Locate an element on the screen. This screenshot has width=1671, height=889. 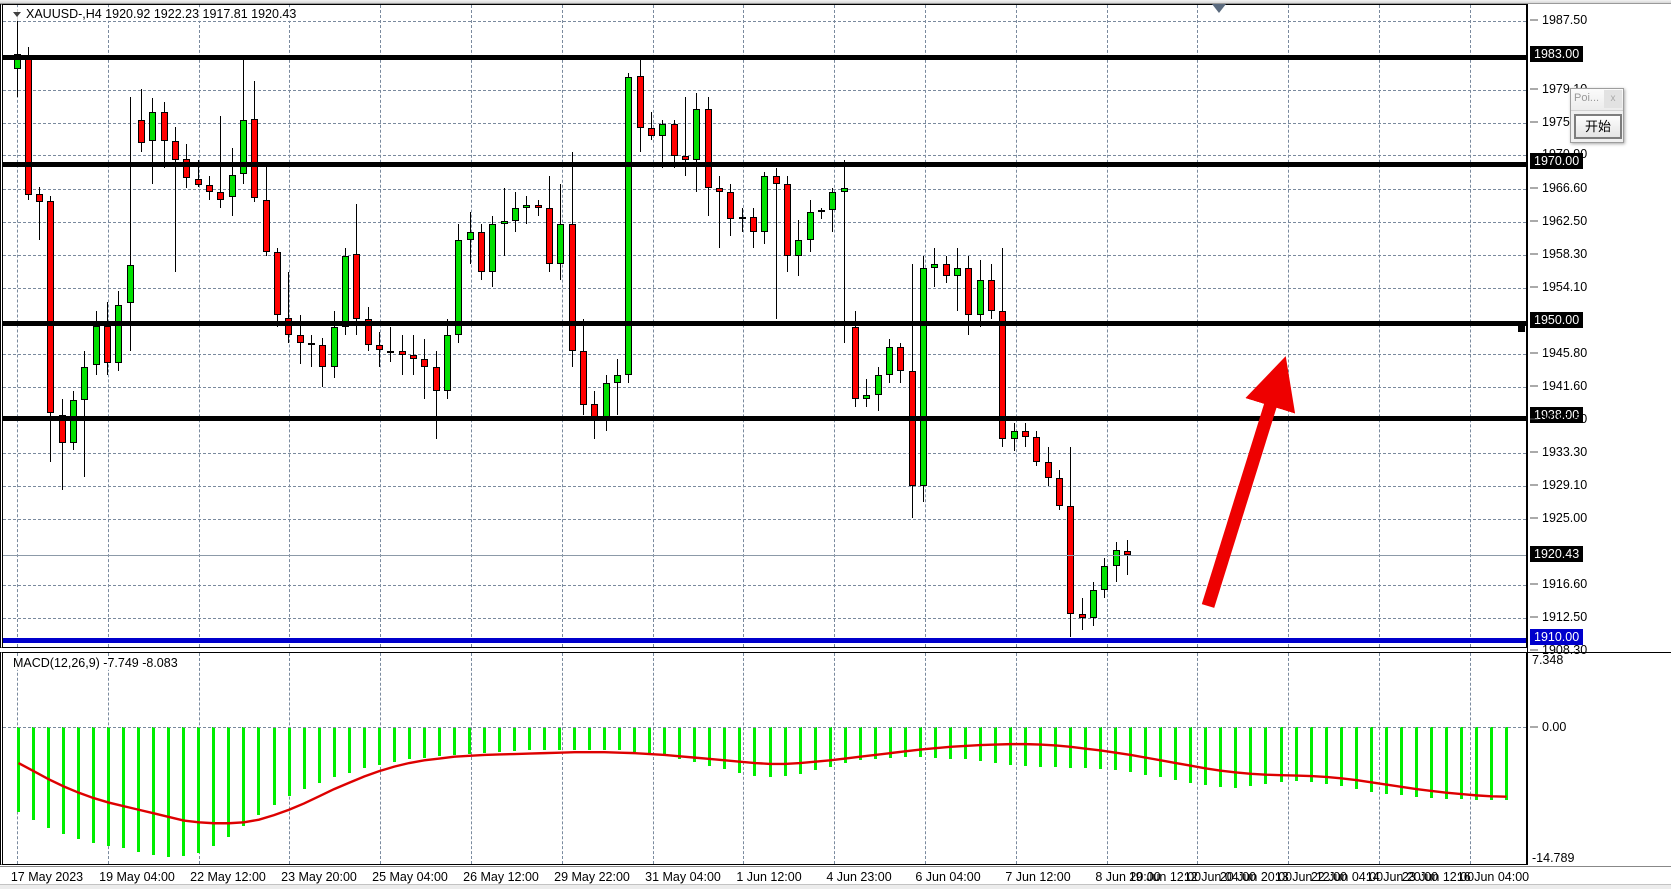
time-axis-label: 7 Jun 12:00 is located at coordinates (1038, 877).